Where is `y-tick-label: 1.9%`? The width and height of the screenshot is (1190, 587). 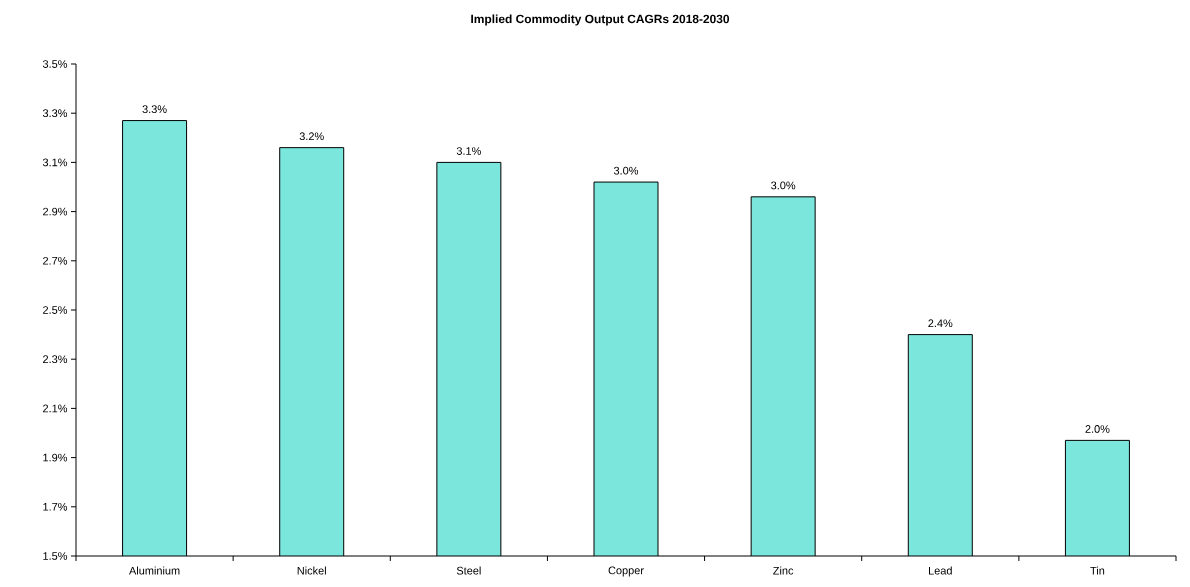
y-tick-label: 1.9% is located at coordinates (55, 457).